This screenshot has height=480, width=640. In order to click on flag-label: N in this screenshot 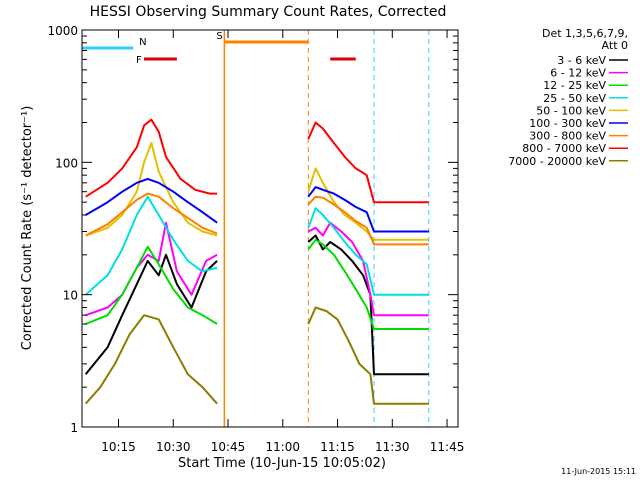, I will do `click(142, 42)`.